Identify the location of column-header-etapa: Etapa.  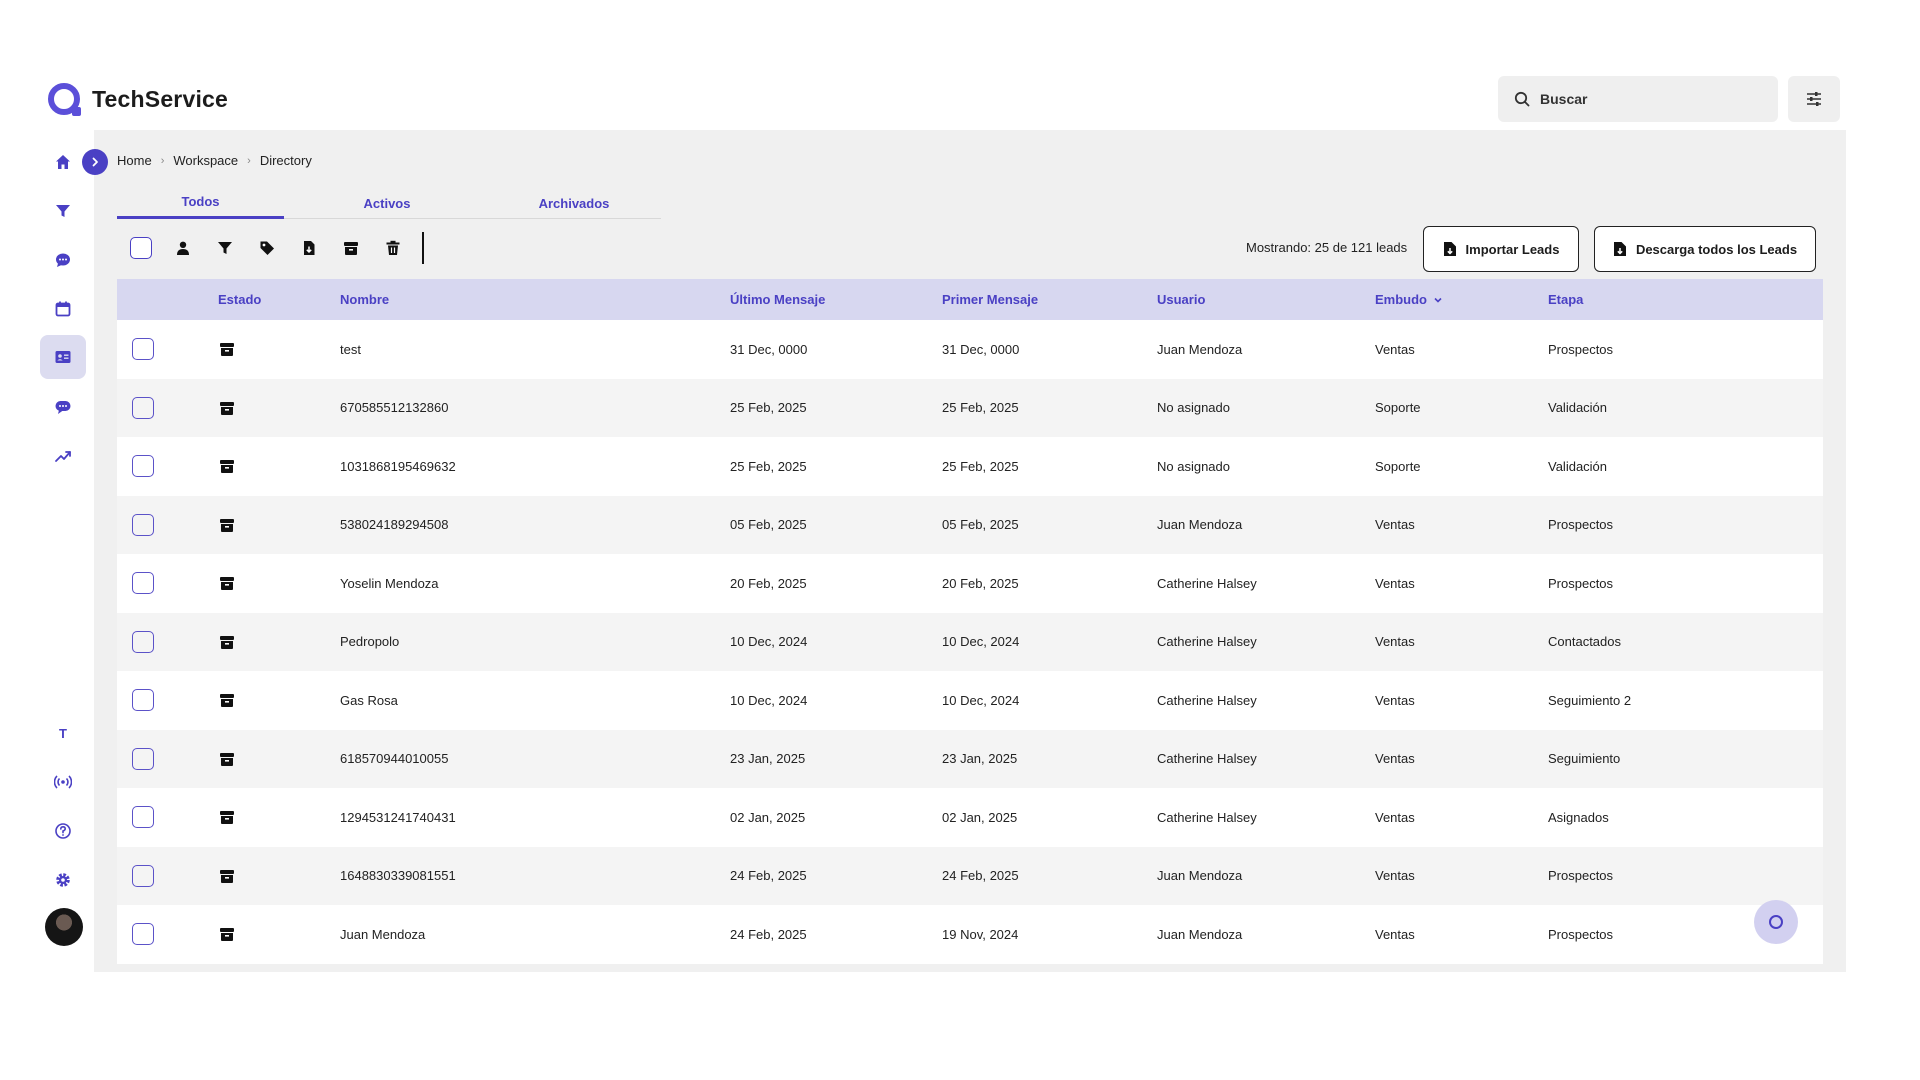
(1566, 299).